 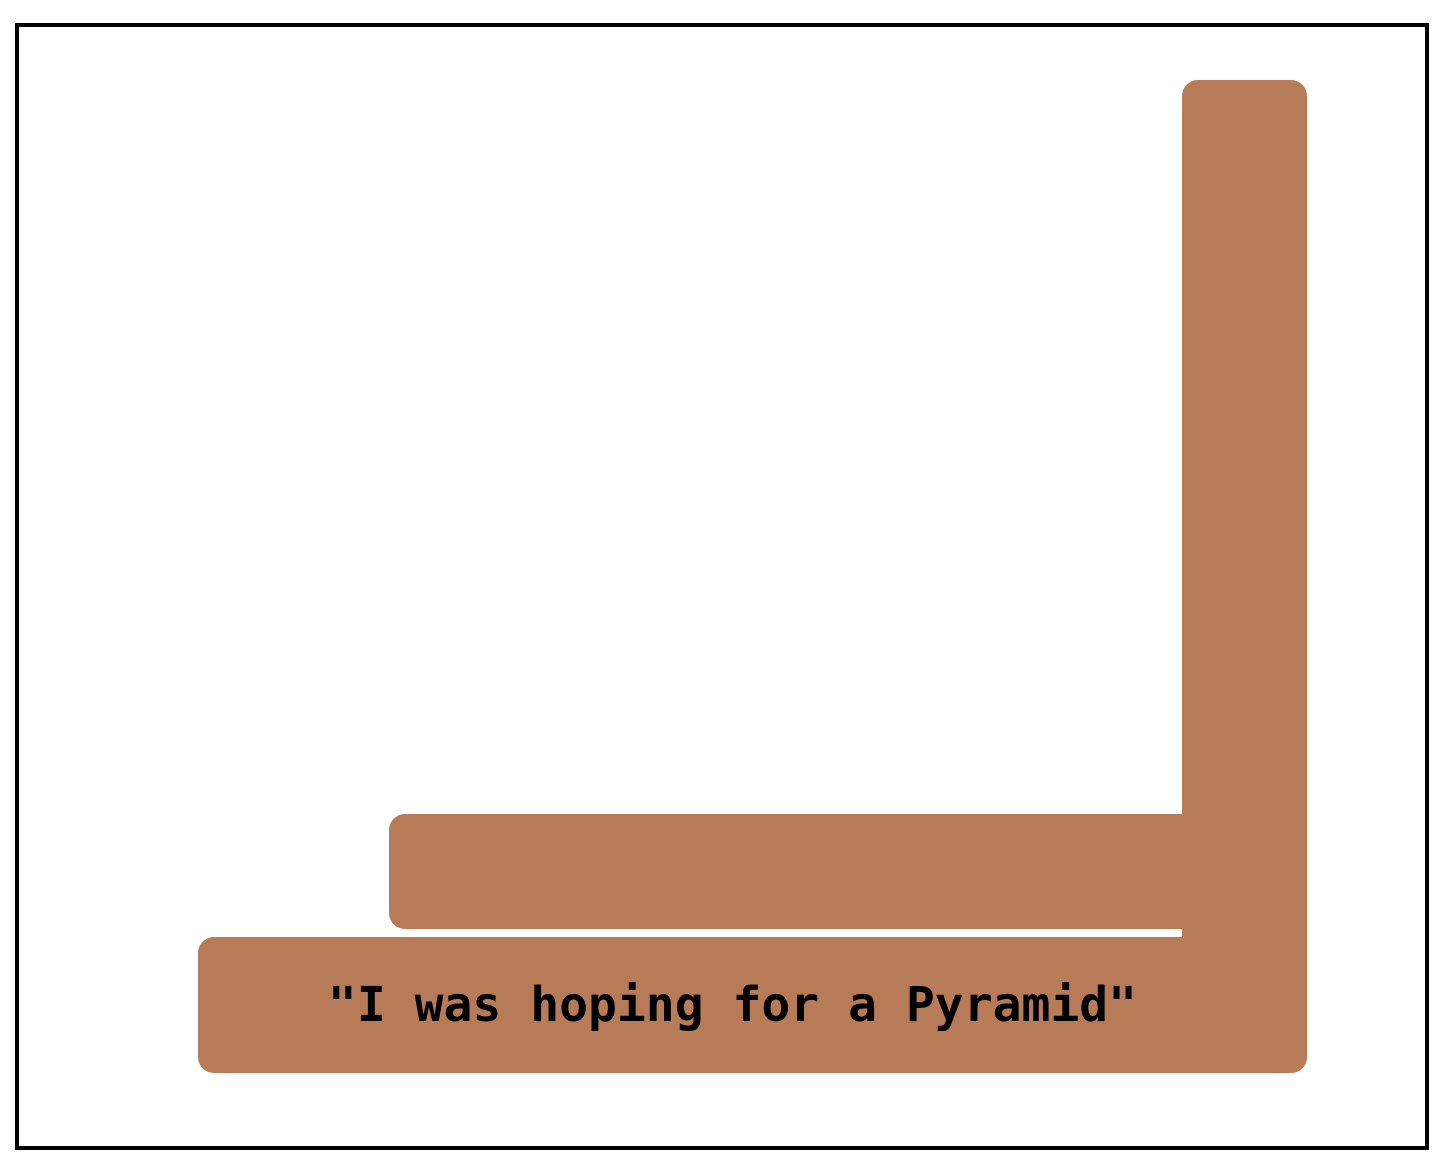 What do you see at coordinates (848, 871) in the screenshot?
I see `middle-horizontal-block` at bounding box center [848, 871].